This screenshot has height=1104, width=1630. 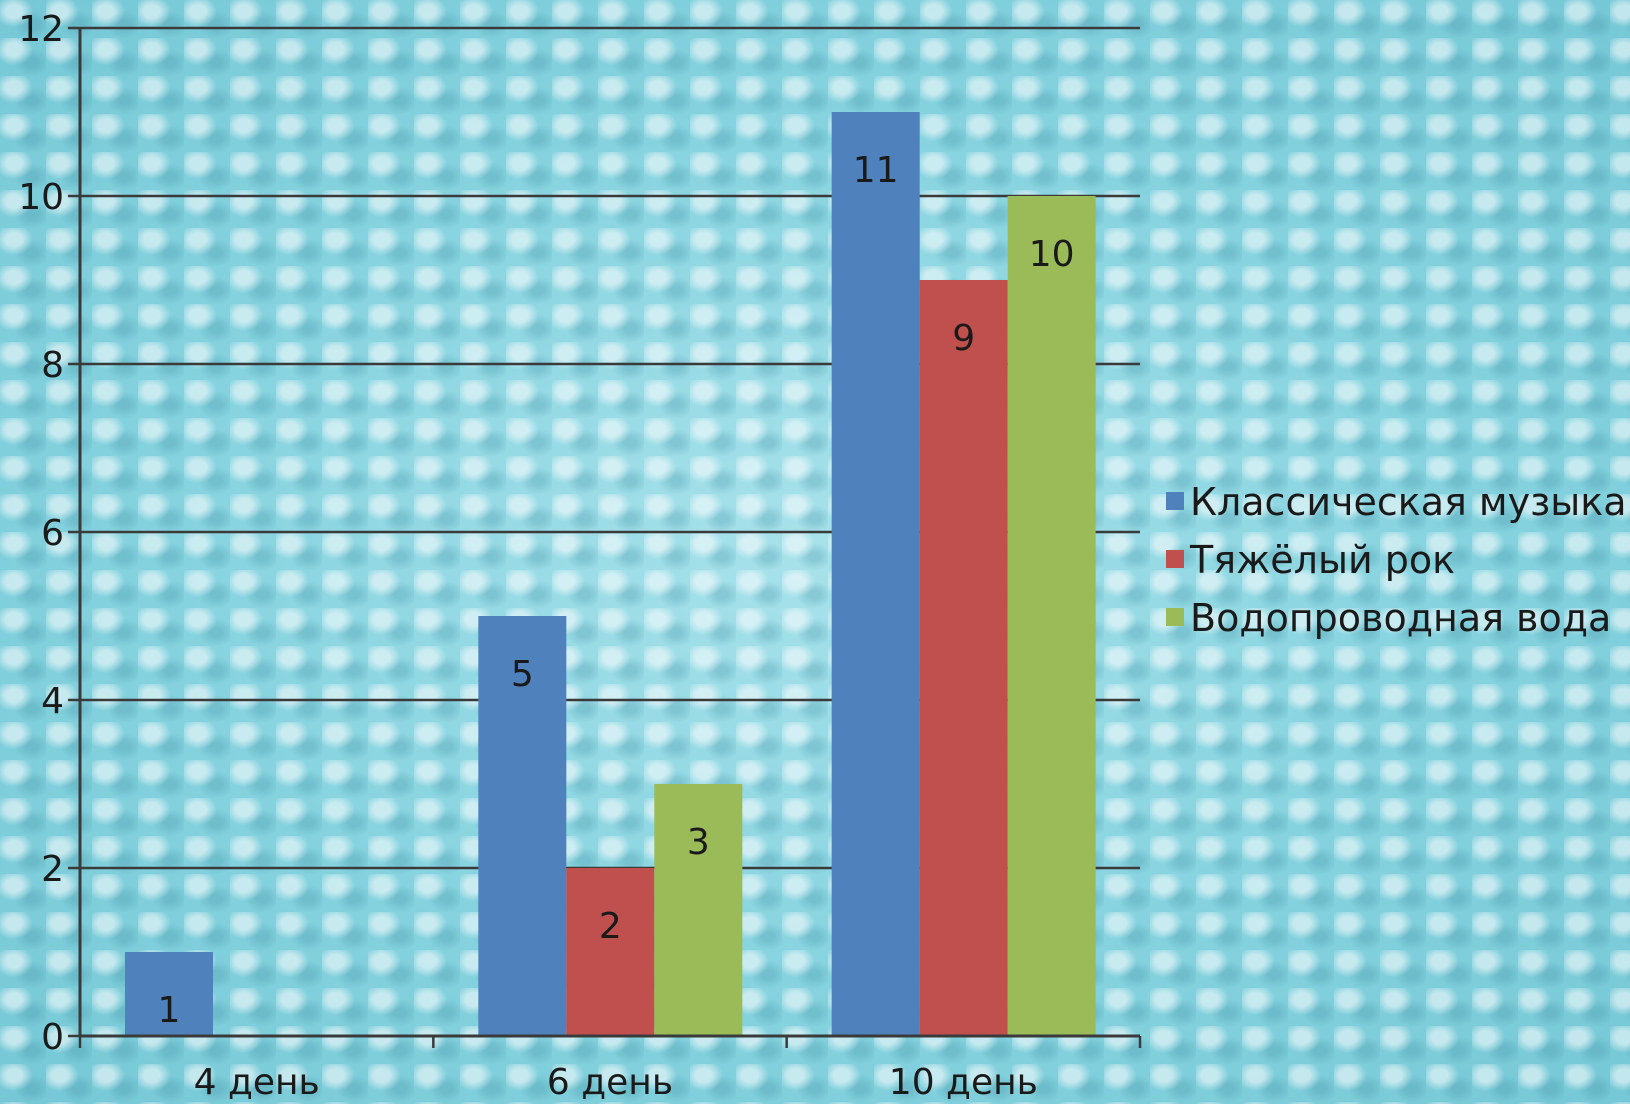 I want to click on legend-label: Тяжёлый рок, so click(x=1322, y=560).